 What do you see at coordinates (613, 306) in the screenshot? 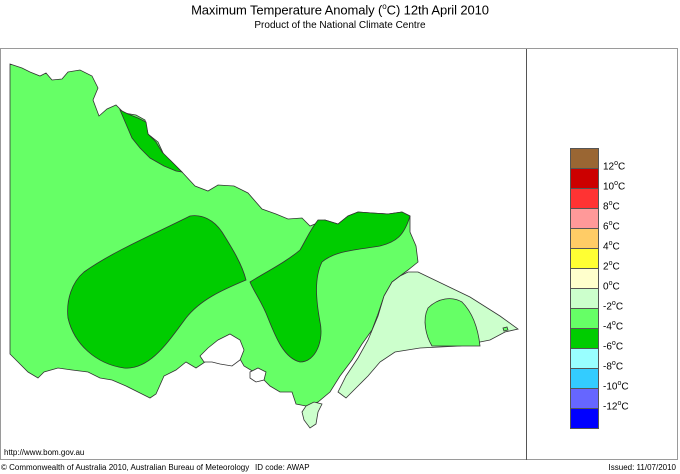
I see `legend-label-minus2: -2oC` at bounding box center [613, 306].